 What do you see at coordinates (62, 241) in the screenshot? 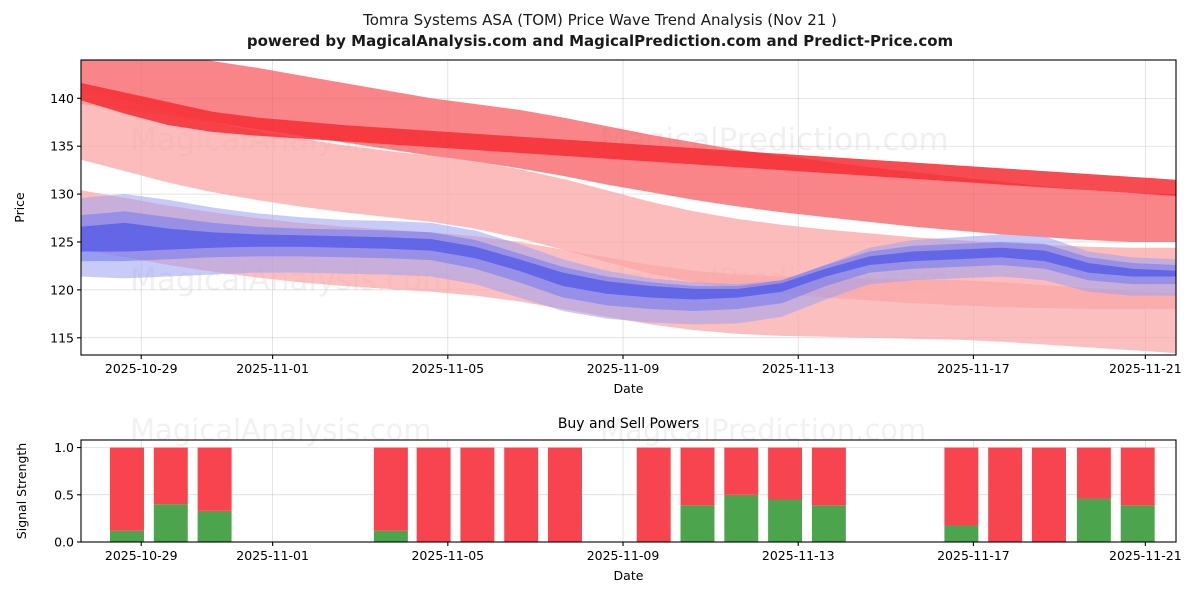
I see `y-tick-label: 125` at bounding box center [62, 241].